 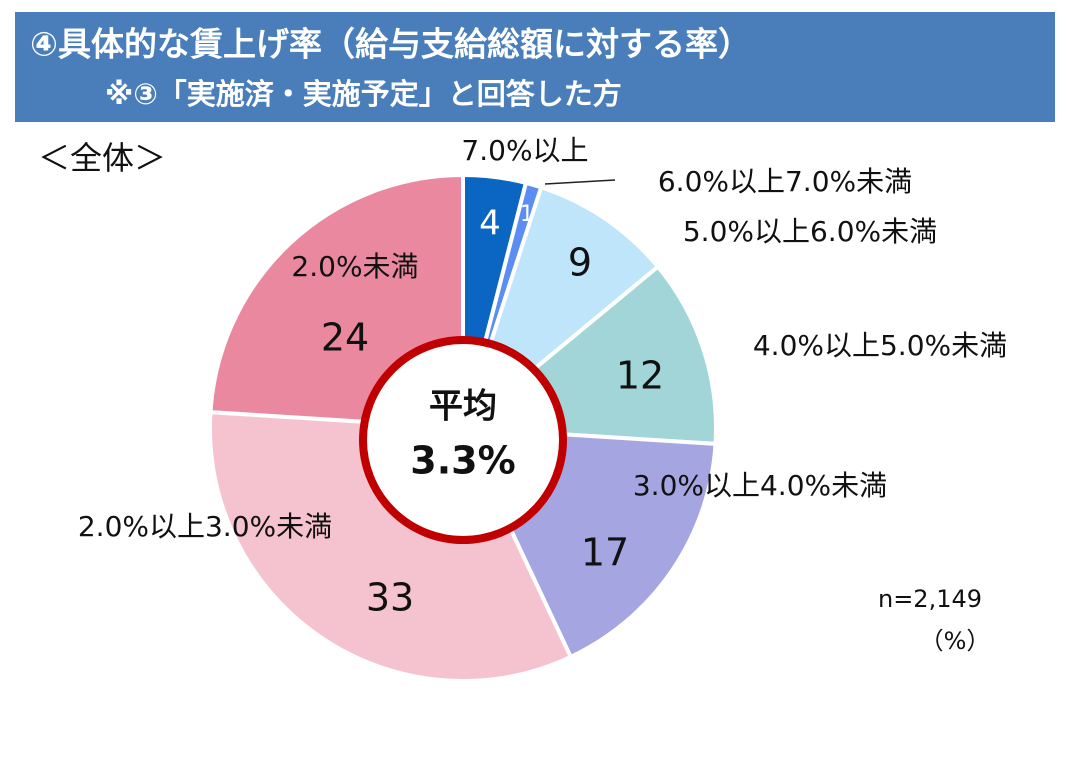 I want to click on value-label: 1, so click(x=527, y=214).